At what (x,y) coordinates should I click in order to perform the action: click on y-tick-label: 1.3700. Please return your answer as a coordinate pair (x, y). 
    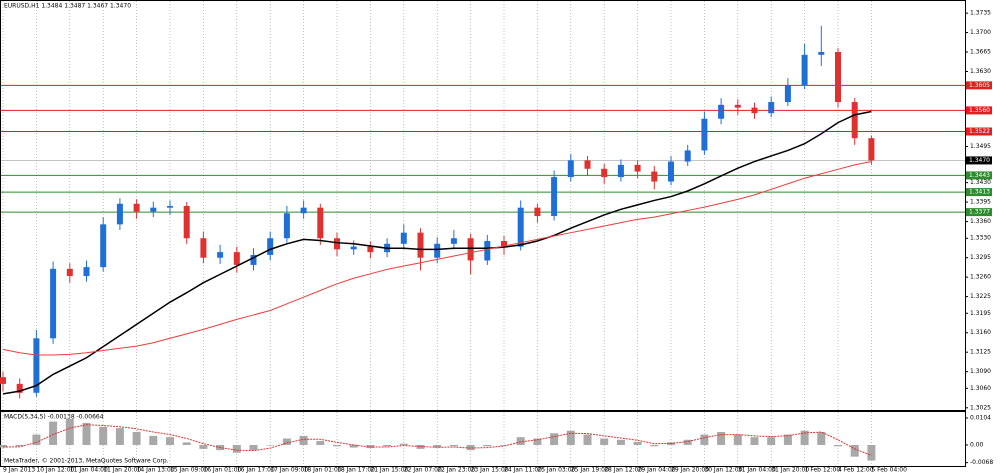
    Looking at the image, I should click on (980, 32).